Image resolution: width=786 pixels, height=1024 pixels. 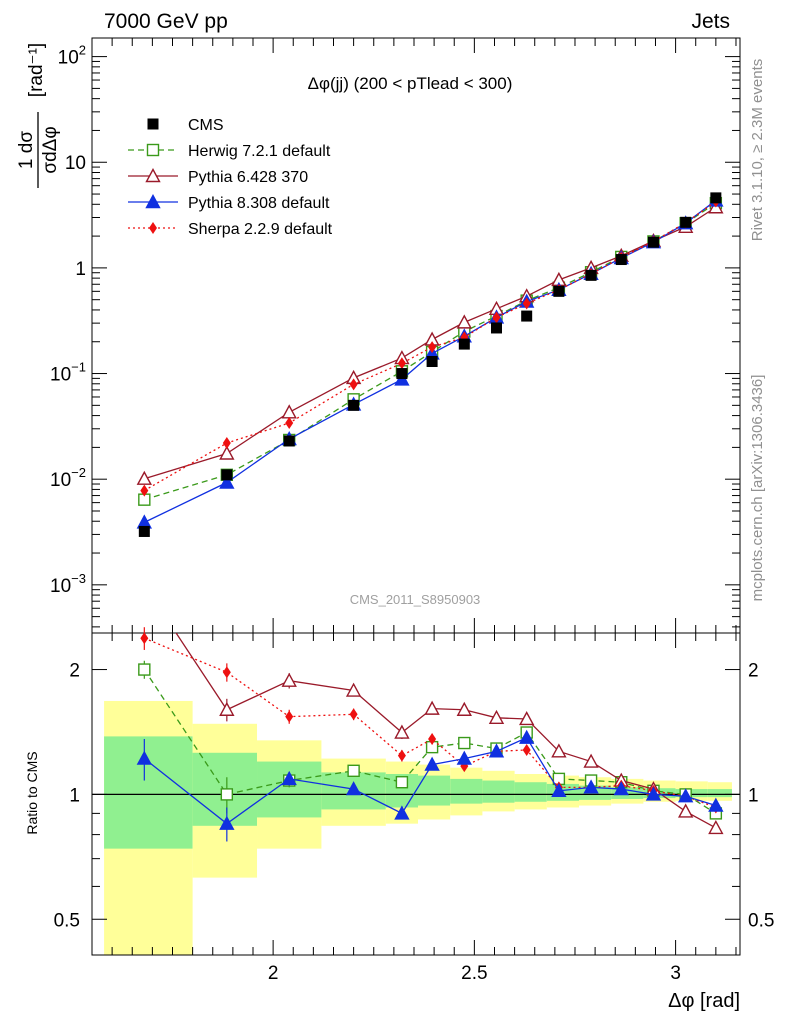 What do you see at coordinates (82, 50) in the screenshot?
I see `tick-exponent: 2` at bounding box center [82, 50].